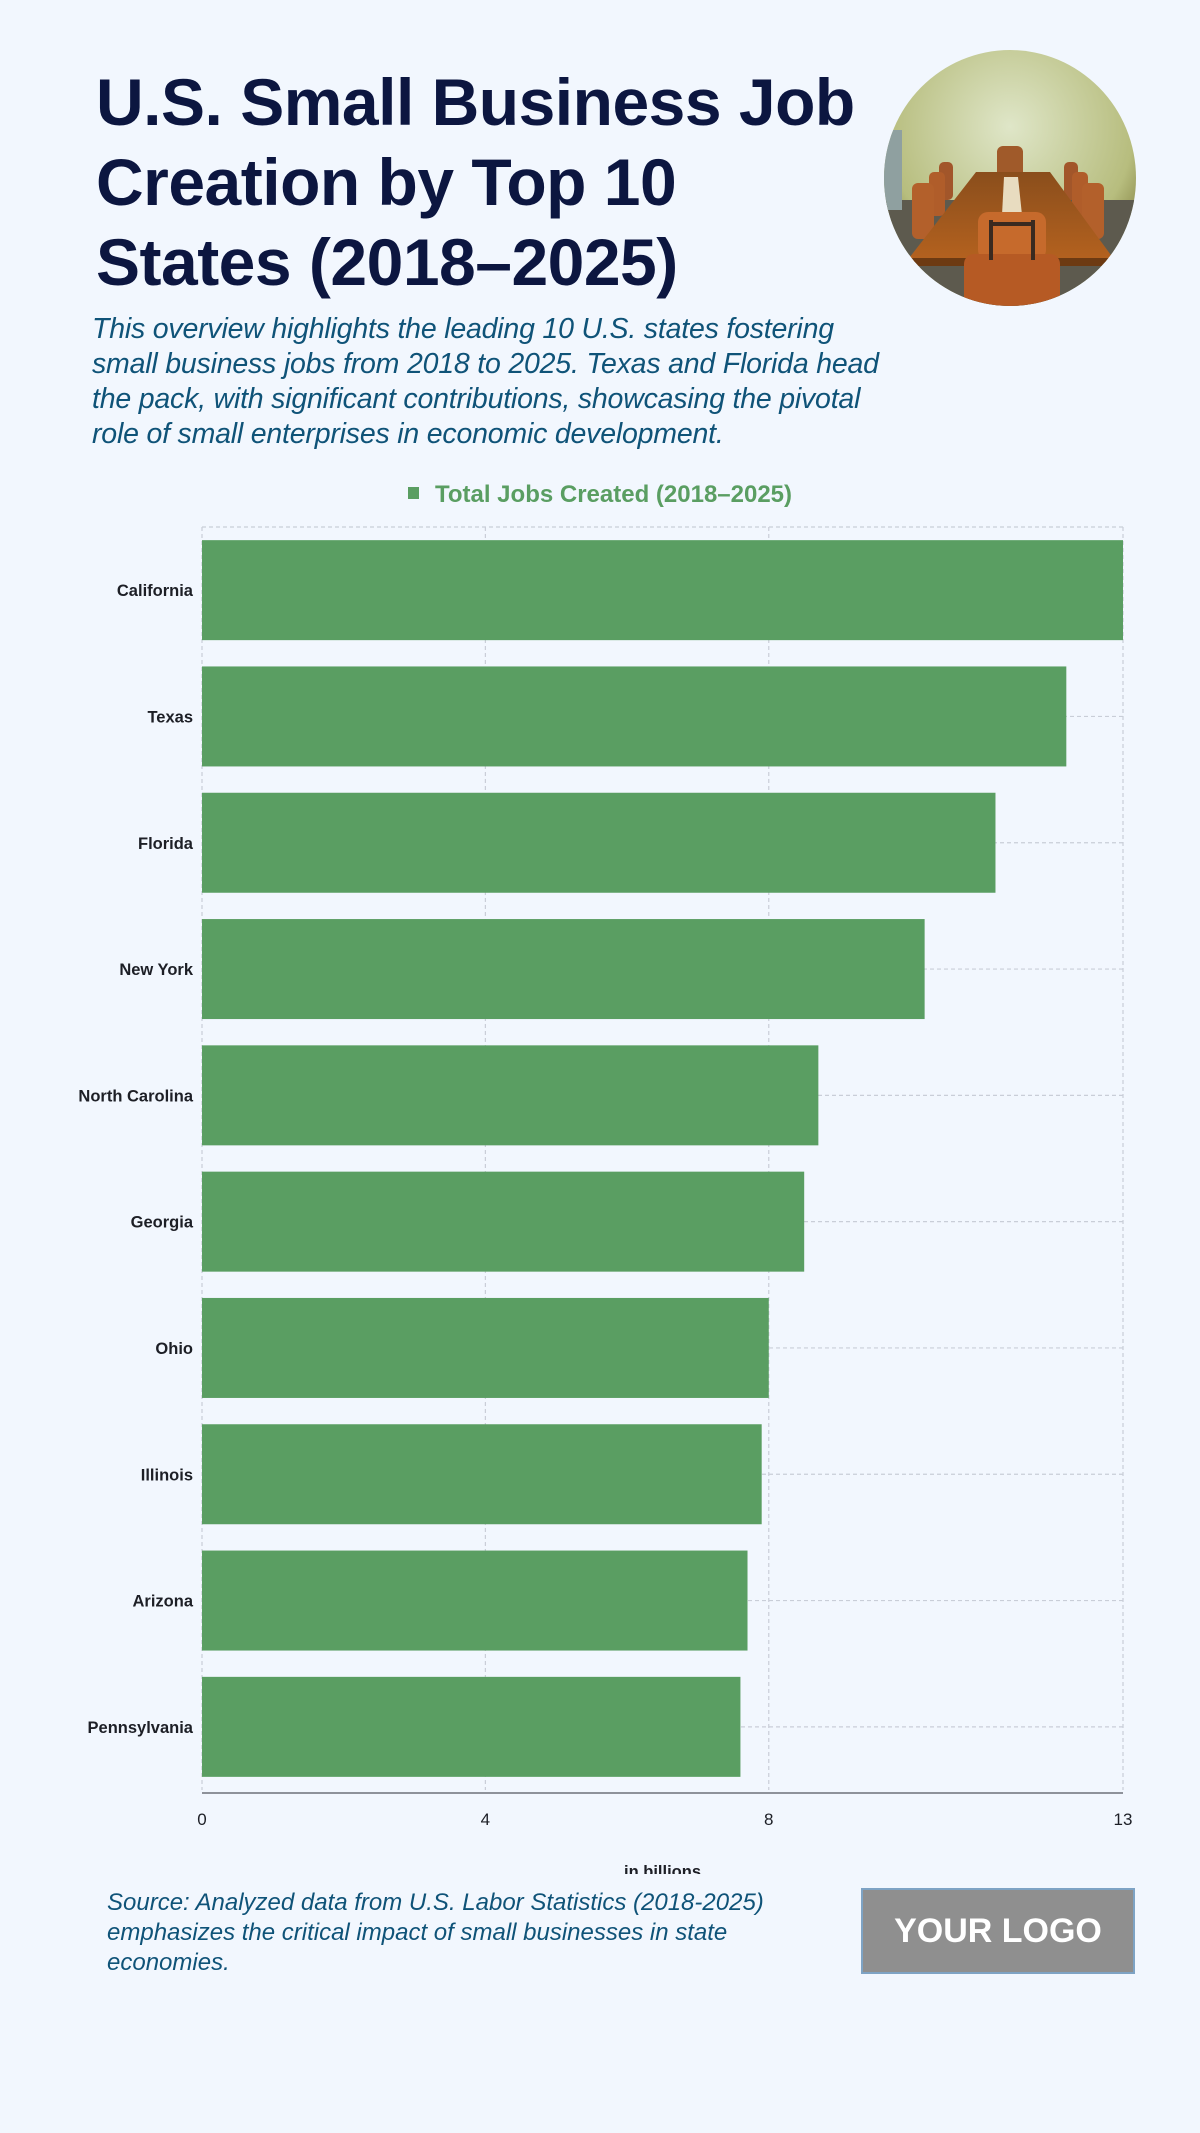  Describe the element at coordinates (167, 1475) in the screenshot. I see `category-label: Illinois` at that location.